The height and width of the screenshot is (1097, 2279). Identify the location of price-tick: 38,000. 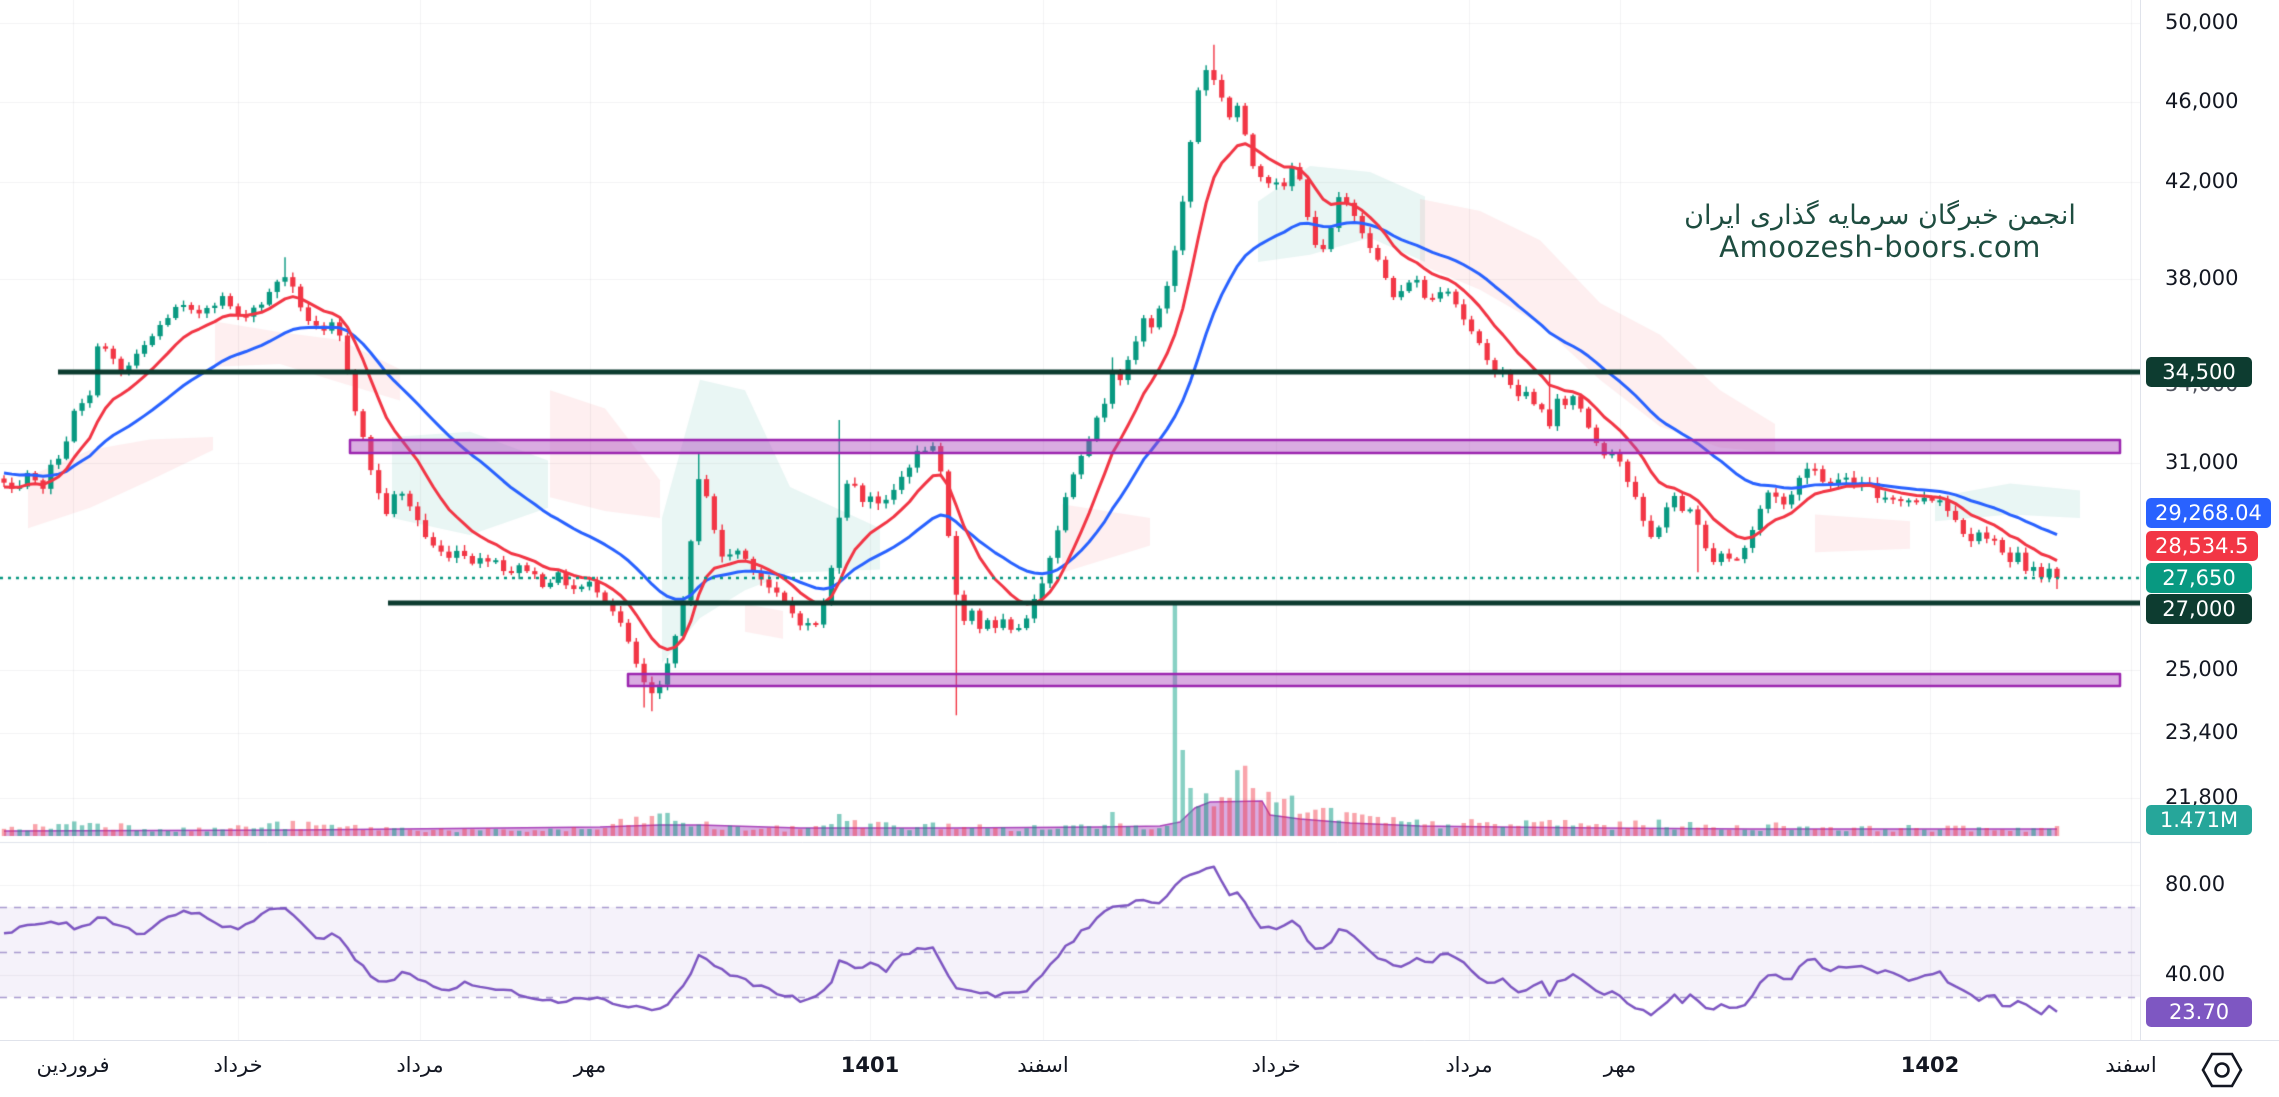
(2202, 278).